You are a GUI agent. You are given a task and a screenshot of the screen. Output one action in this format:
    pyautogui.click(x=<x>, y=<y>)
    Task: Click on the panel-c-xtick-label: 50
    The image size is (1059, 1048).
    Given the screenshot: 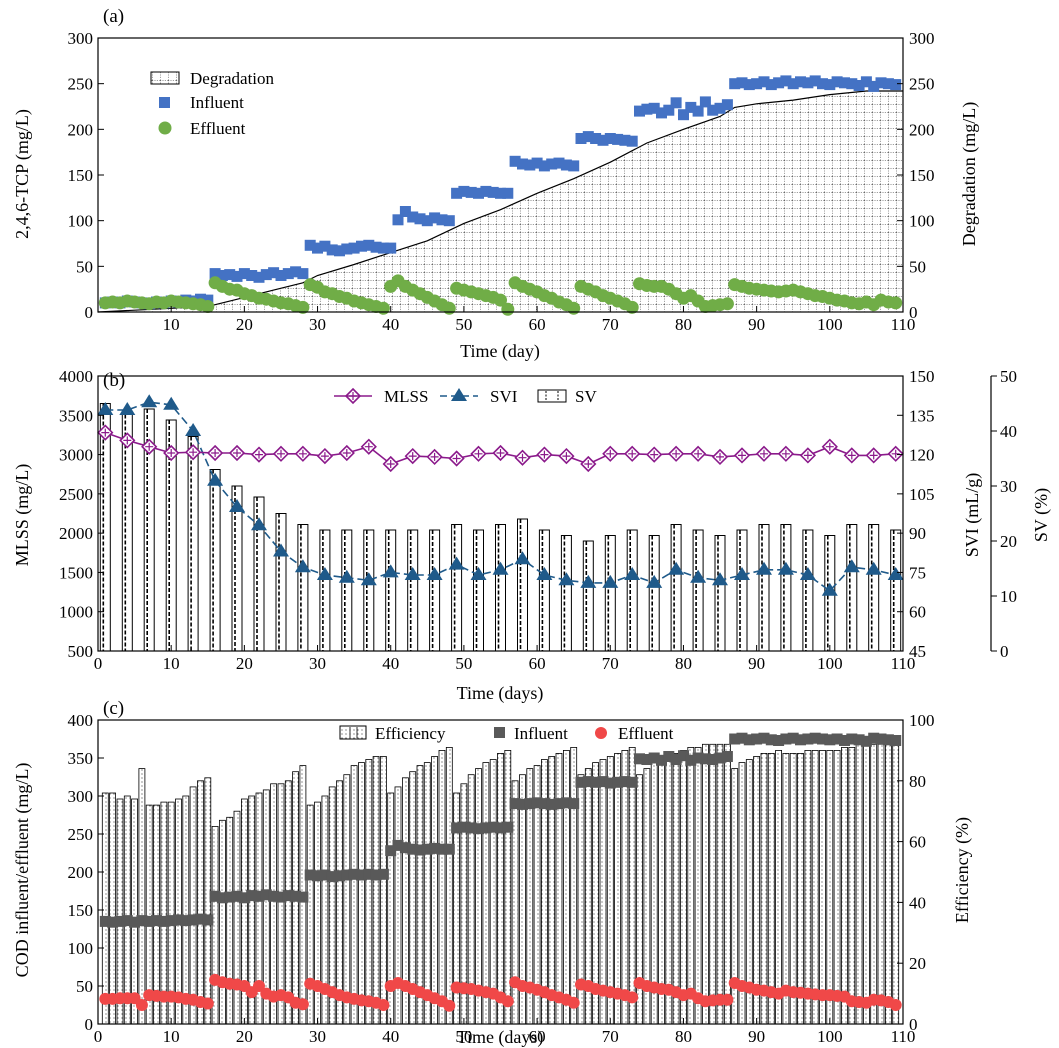 What is the action you would take?
    pyautogui.click(x=463, y=1036)
    